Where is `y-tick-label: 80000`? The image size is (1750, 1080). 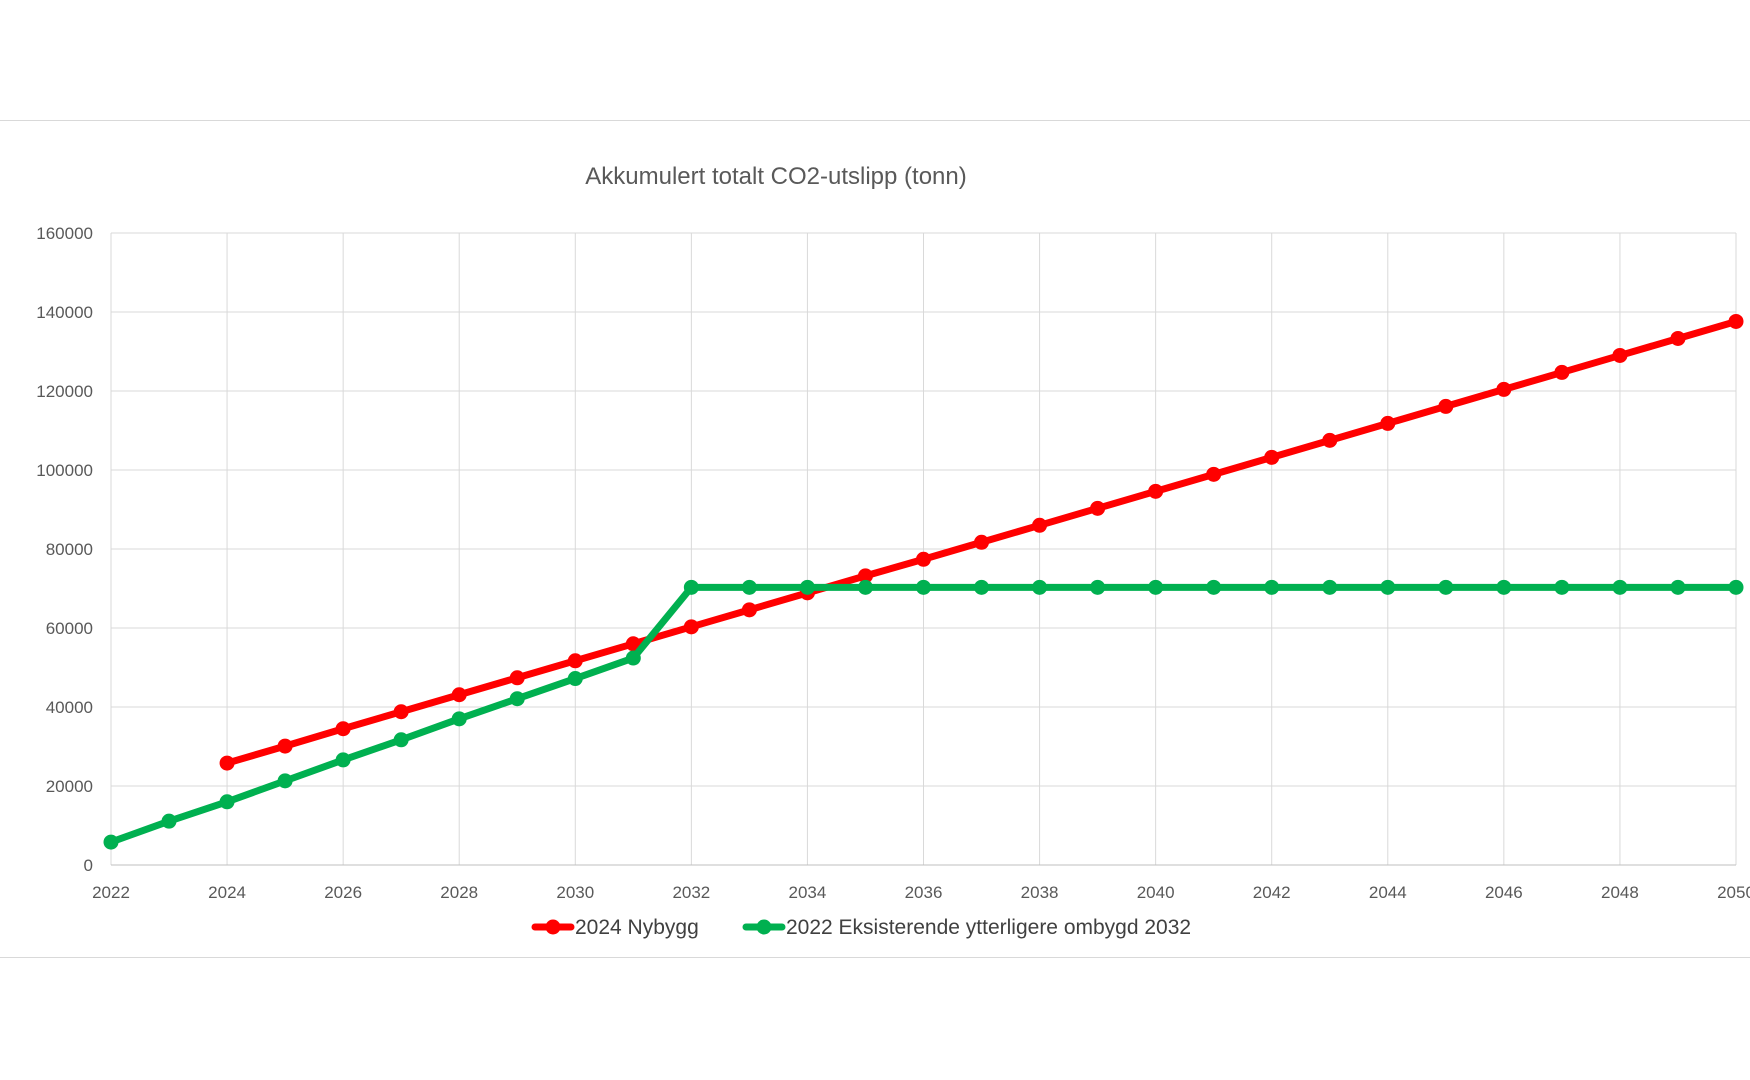
y-tick-label: 80000 is located at coordinates (69, 549).